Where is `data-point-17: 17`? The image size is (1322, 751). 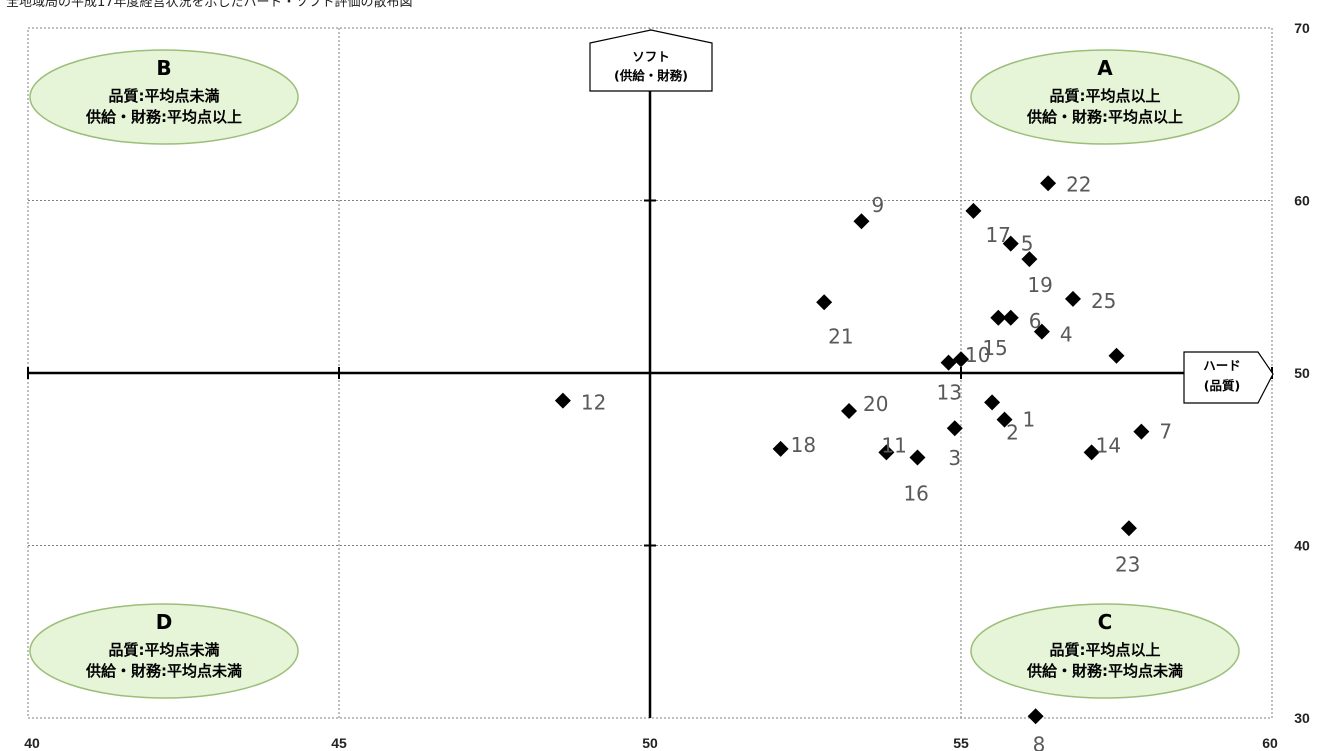
data-point-17: 17 is located at coordinates (988, 224).